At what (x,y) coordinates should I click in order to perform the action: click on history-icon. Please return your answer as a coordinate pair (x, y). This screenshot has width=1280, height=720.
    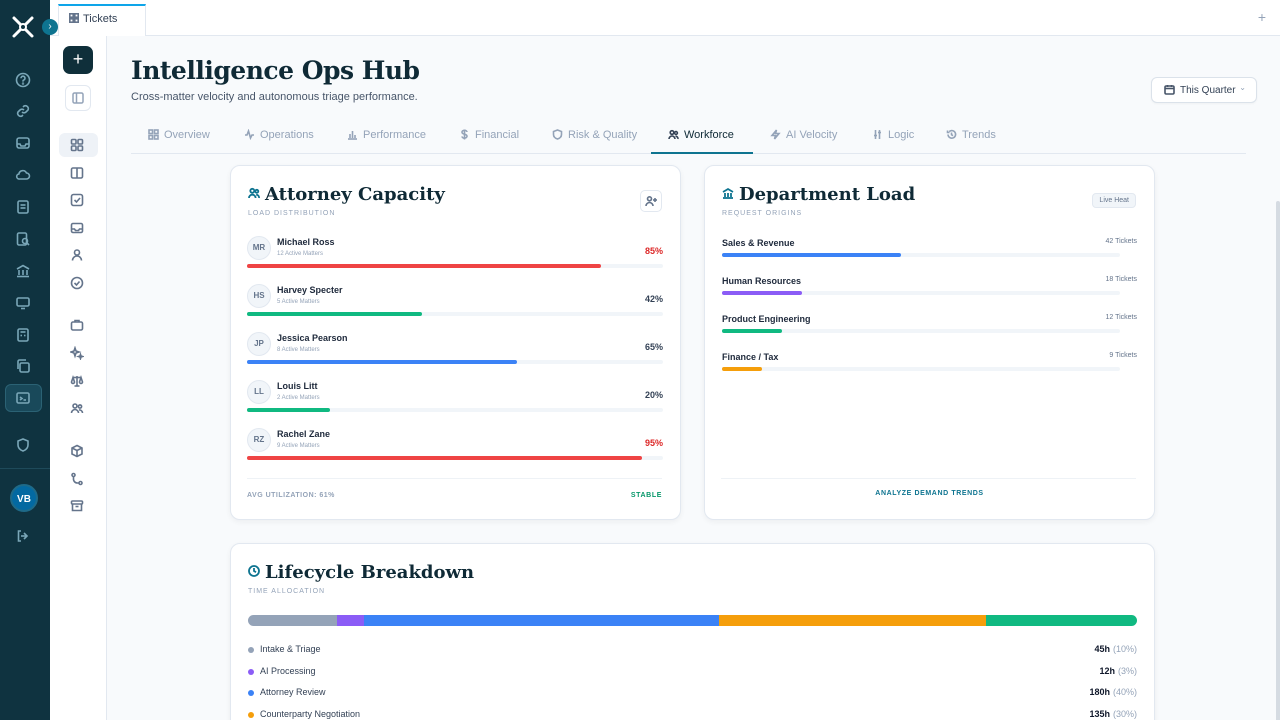
    Looking at the image, I should click on (951, 134).